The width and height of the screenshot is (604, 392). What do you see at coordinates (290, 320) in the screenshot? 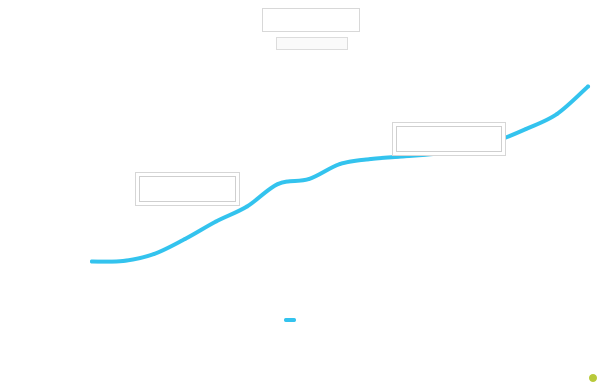
I see `legend-swatch` at bounding box center [290, 320].